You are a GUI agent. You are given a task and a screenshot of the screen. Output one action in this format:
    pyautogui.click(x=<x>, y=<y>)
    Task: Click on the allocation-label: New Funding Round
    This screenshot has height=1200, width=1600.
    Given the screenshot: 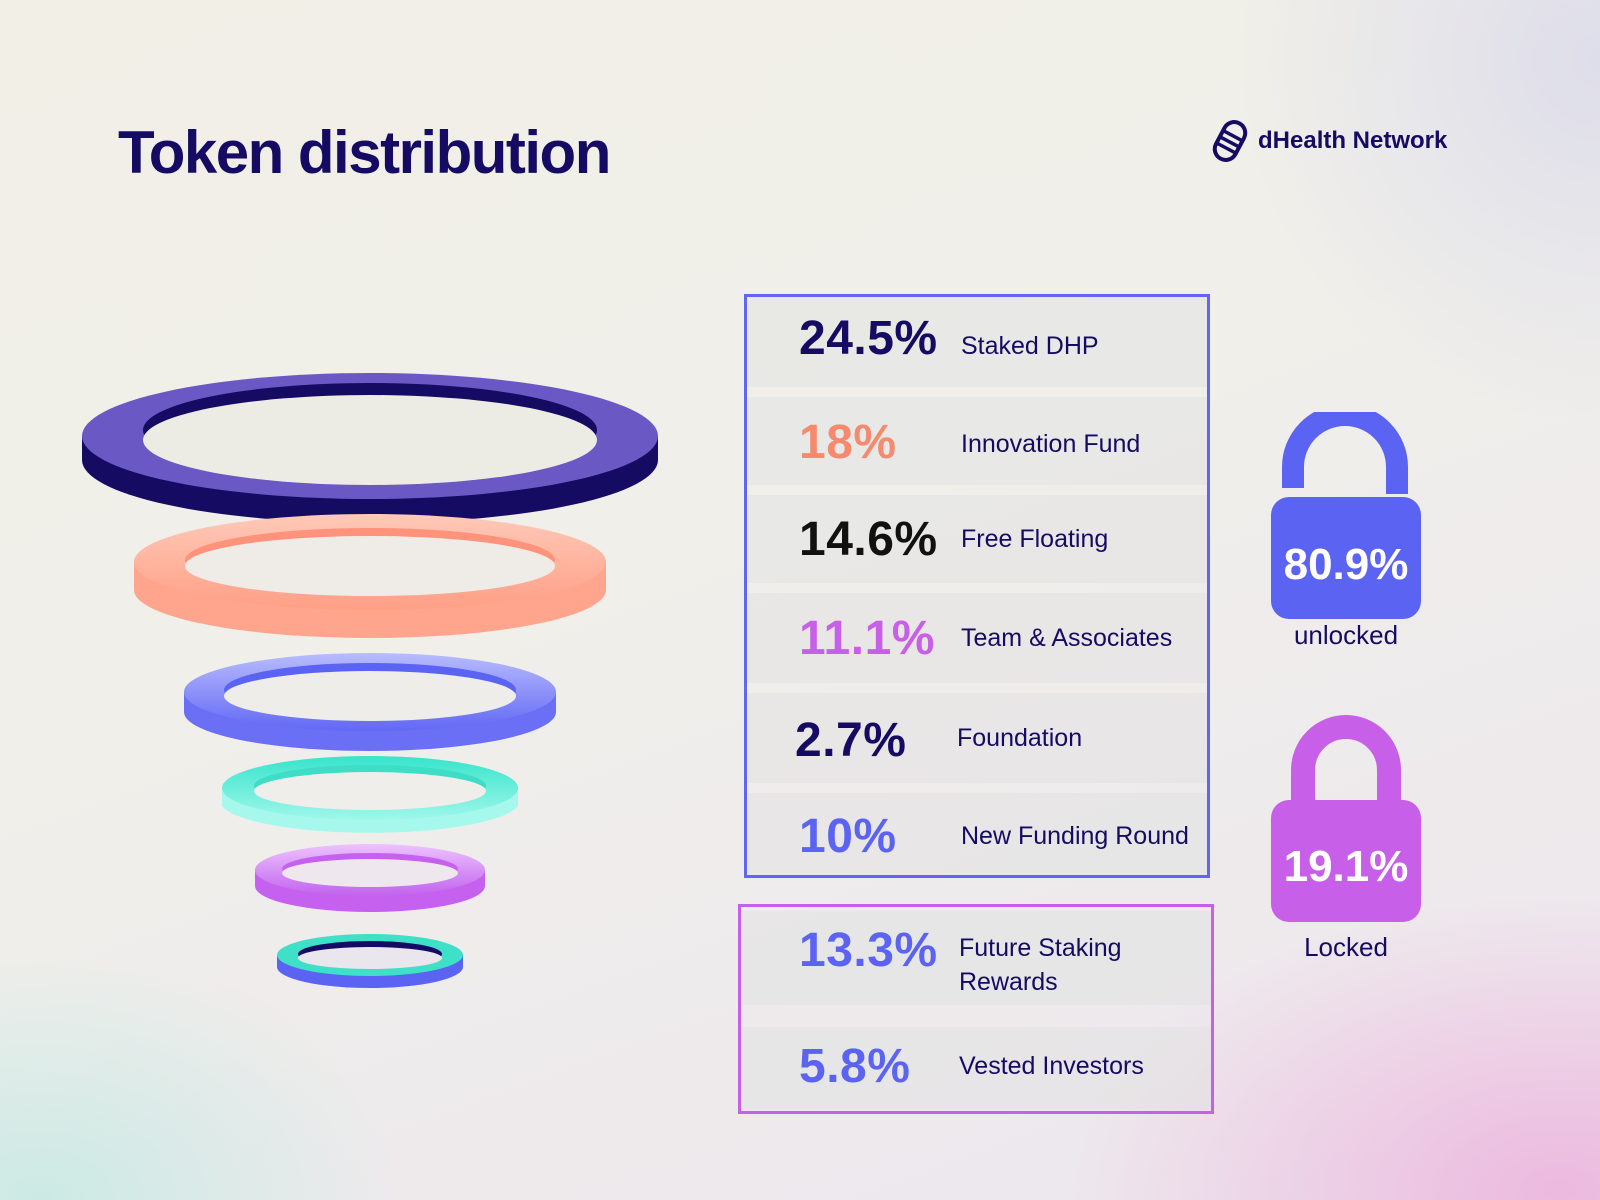 What is the action you would take?
    pyautogui.click(x=1075, y=836)
    